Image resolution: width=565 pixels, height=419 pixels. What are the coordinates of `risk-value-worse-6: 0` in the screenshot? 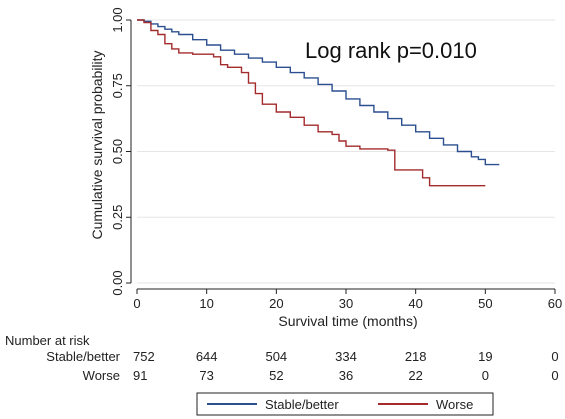 It's located at (554, 375).